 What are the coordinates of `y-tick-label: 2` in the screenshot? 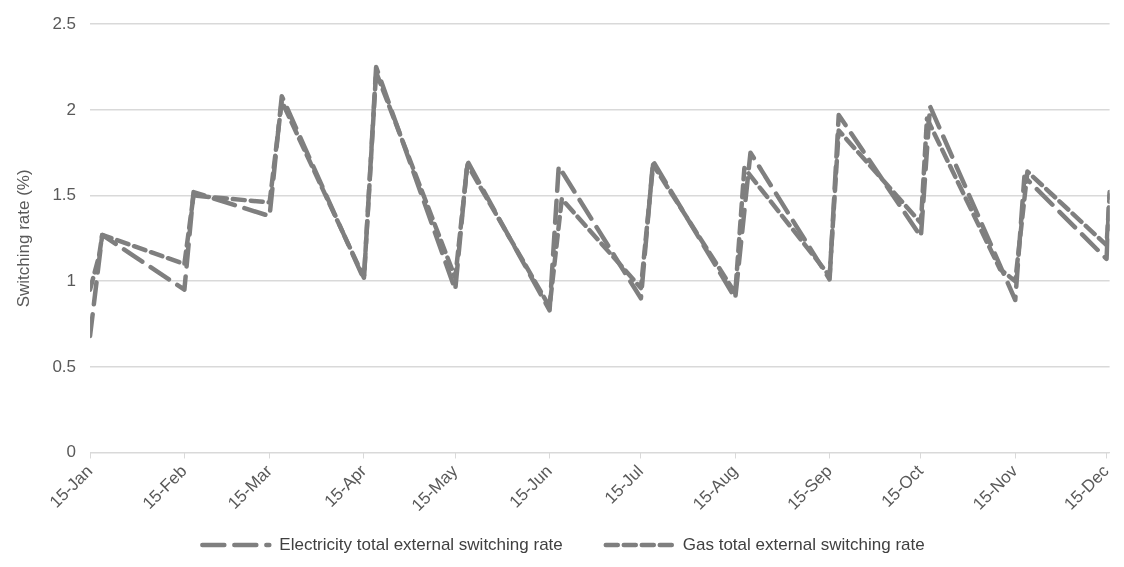 It's located at (71, 109).